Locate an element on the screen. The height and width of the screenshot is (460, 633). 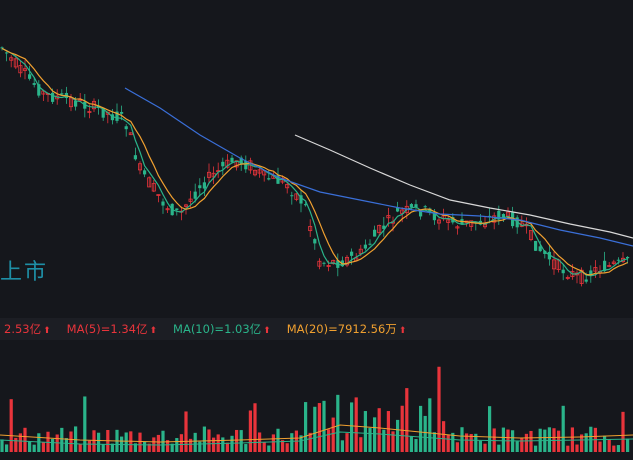
volume-ma-line is located at coordinates (316, 433).